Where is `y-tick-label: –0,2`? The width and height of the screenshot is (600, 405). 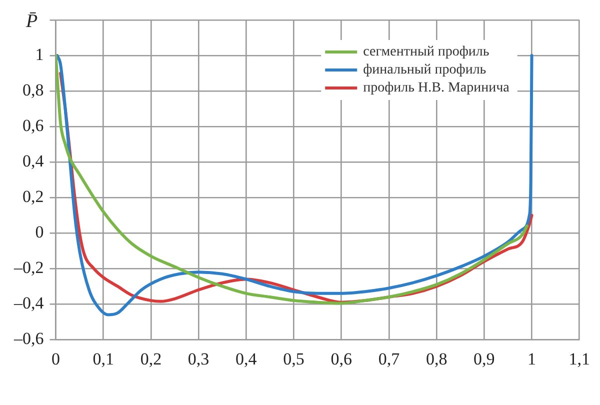 y-tick-label: –0,2 is located at coordinates (28, 268).